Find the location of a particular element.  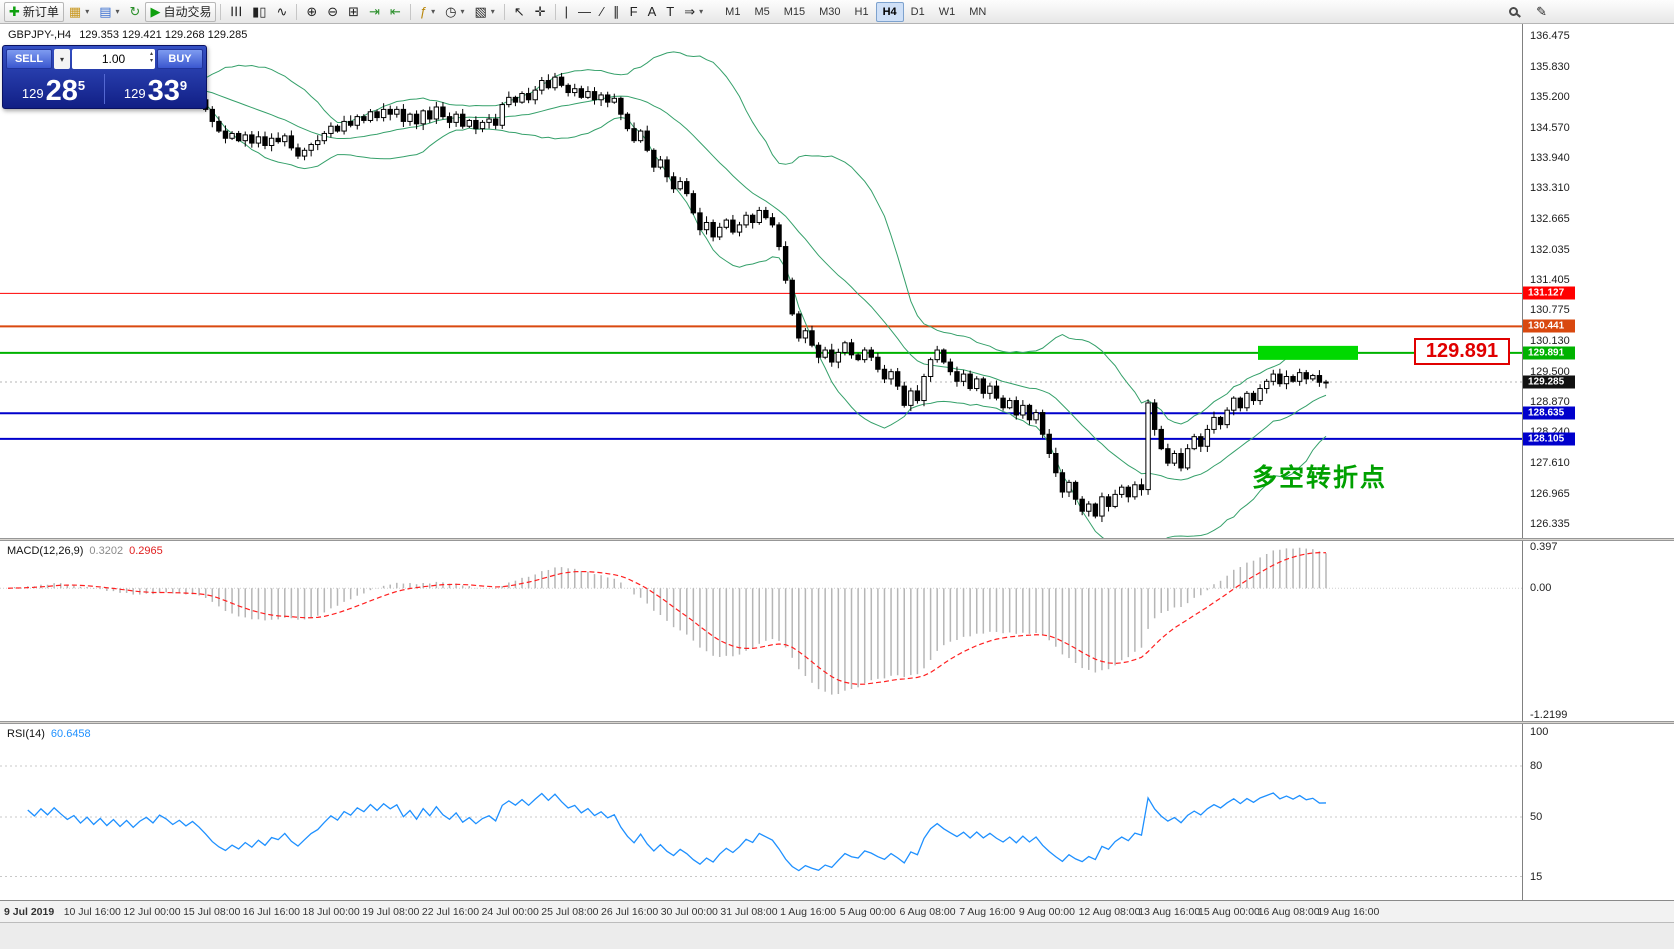

macd-tick: -1.2199 is located at coordinates (1549, 715).